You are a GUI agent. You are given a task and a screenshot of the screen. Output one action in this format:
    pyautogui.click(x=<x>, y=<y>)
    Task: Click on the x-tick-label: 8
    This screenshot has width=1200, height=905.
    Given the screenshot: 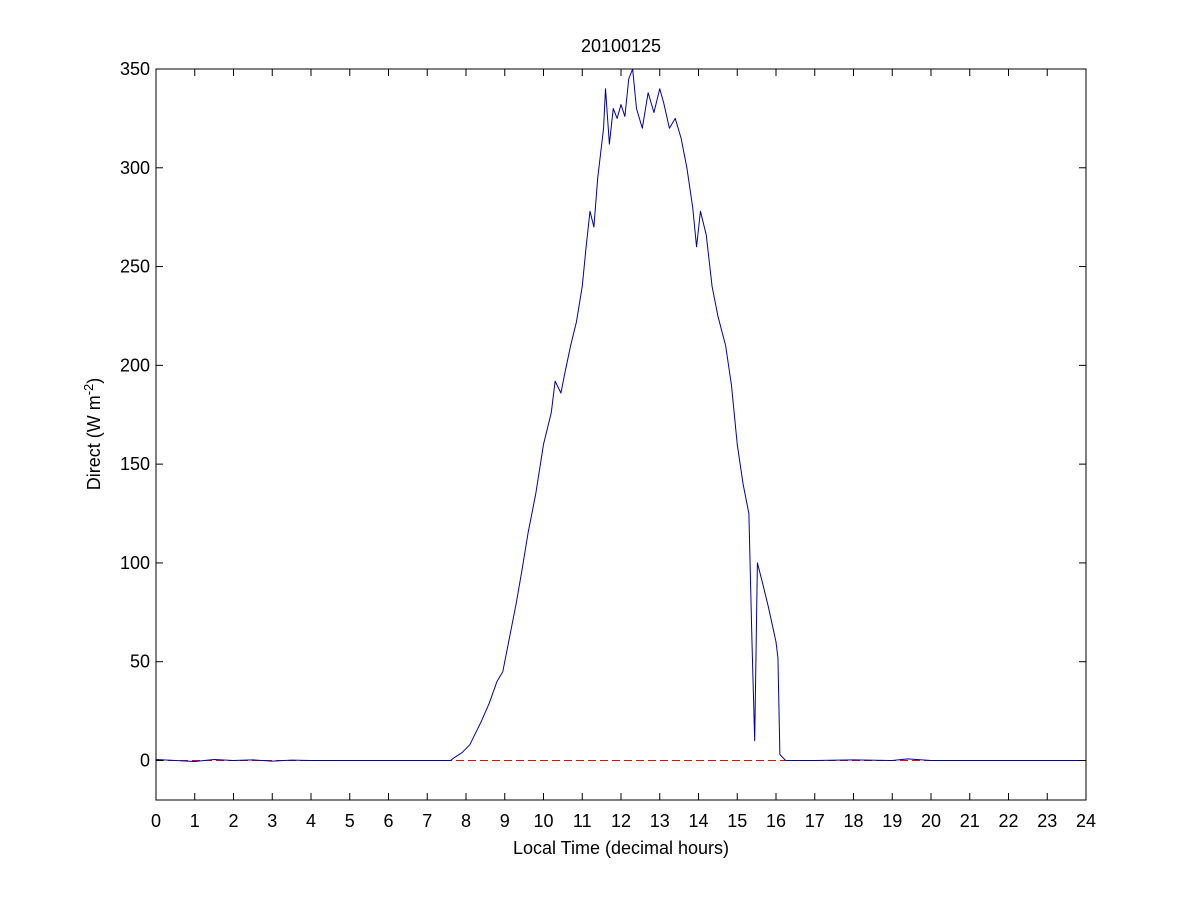 What is the action you would take?
    pyautogui.click(x=466, y=821)
    